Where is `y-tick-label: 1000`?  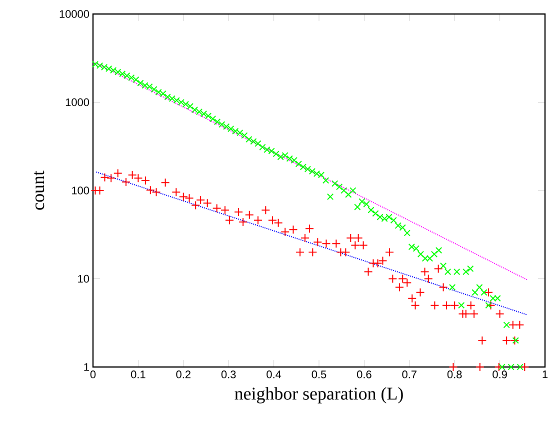
y-tick-label: 1000 is located at coordinates (78, 102).